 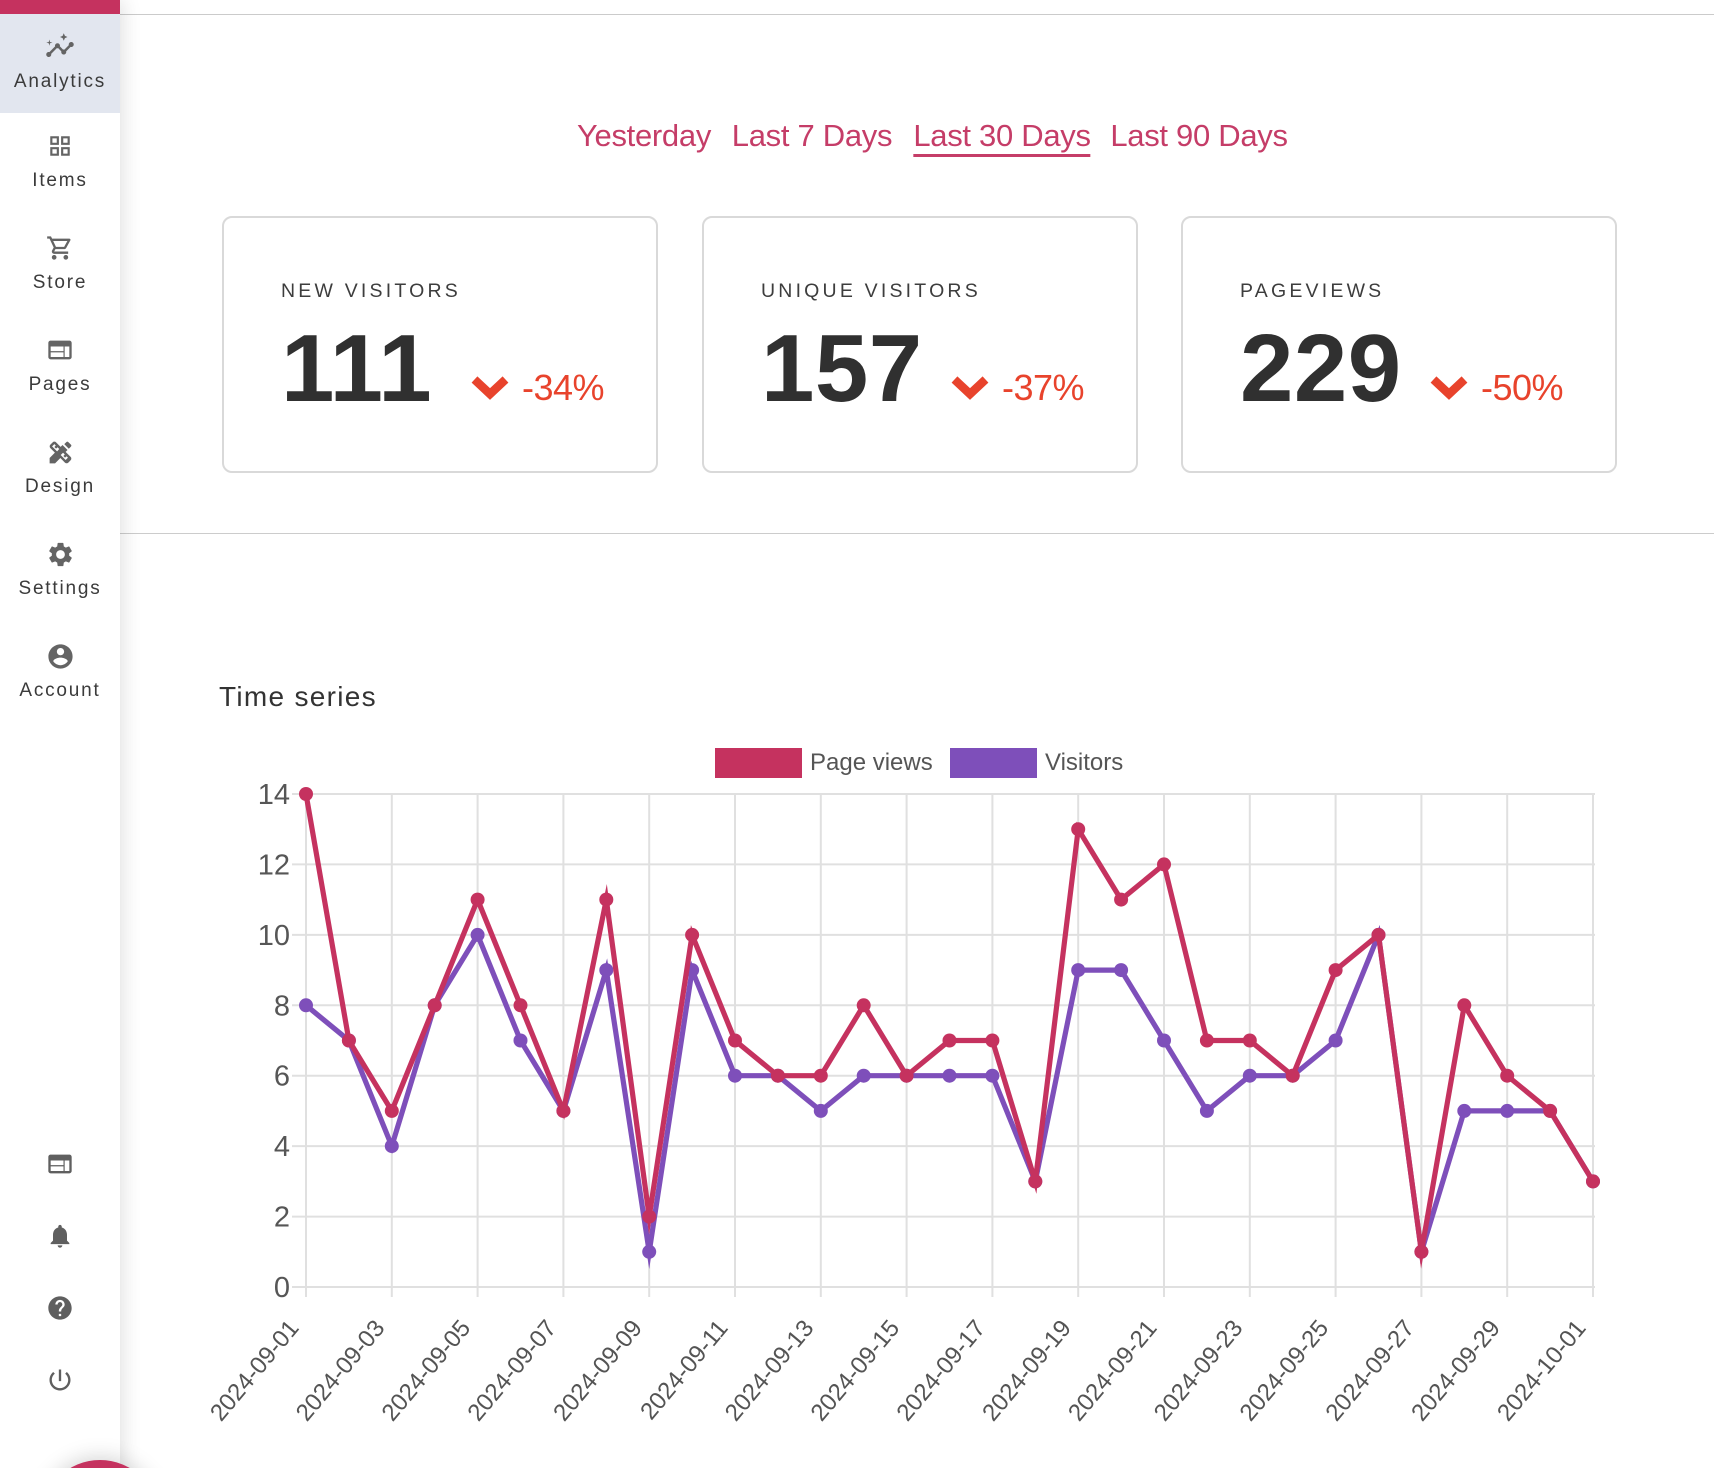 I want to click on svg-text: 10, so click(x=274, y=936).